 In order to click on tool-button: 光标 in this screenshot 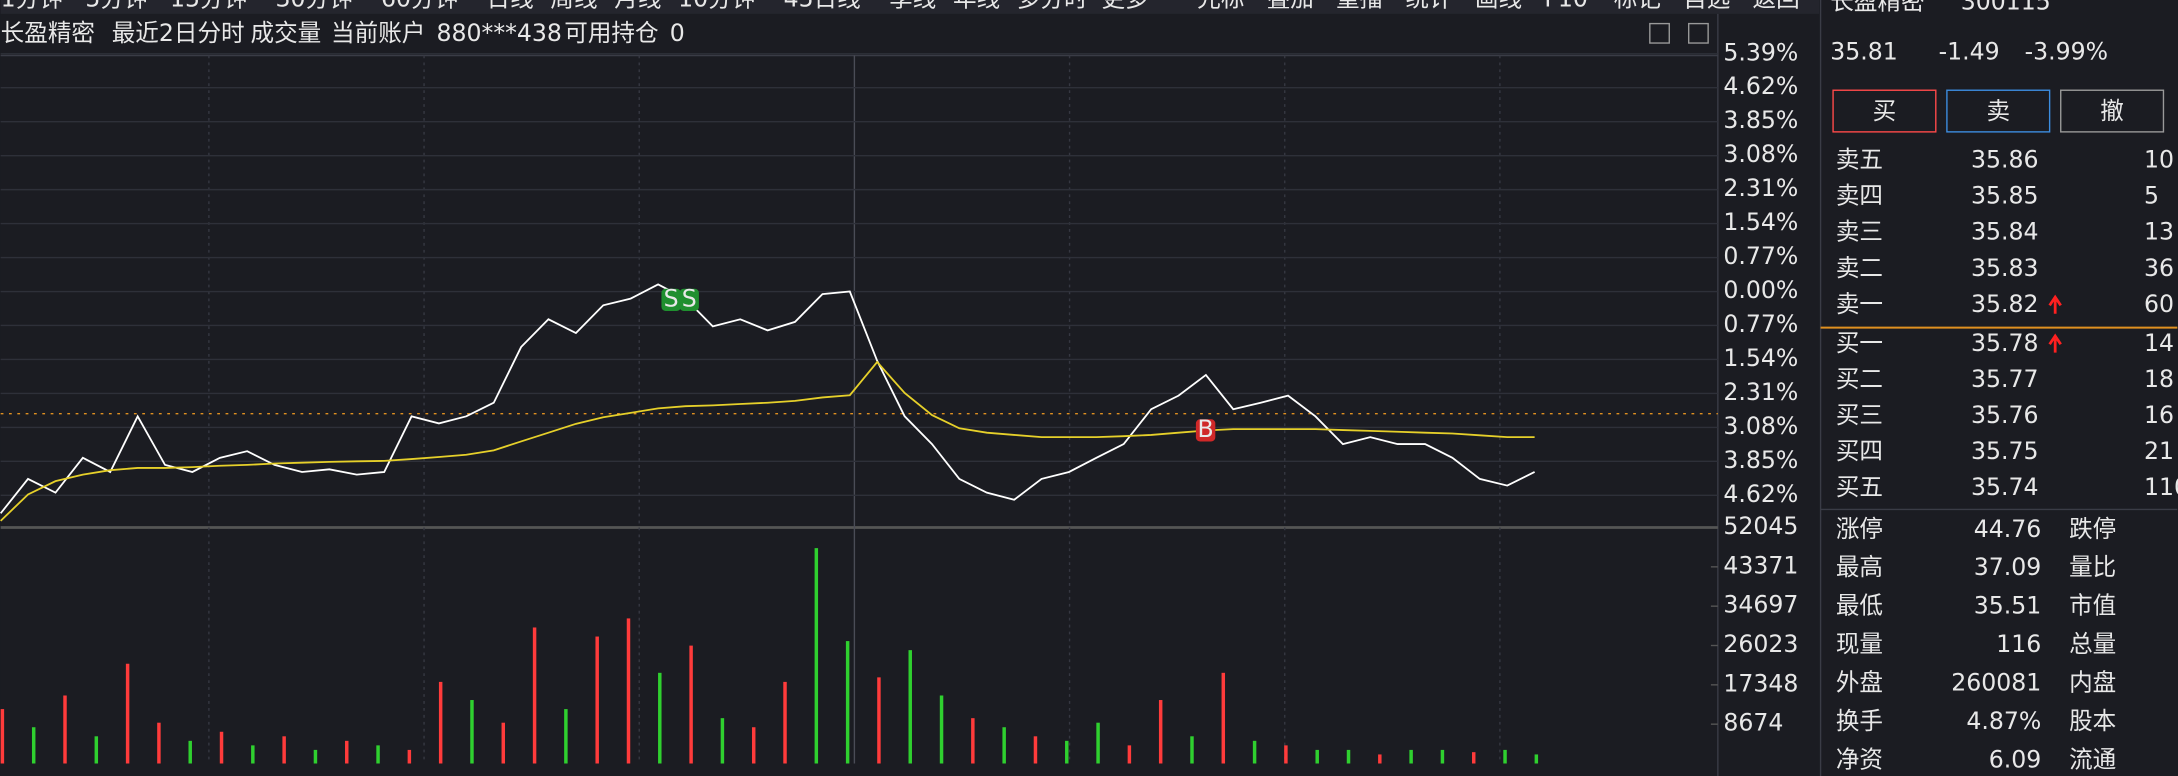, I will do `click(1220, 6)`.